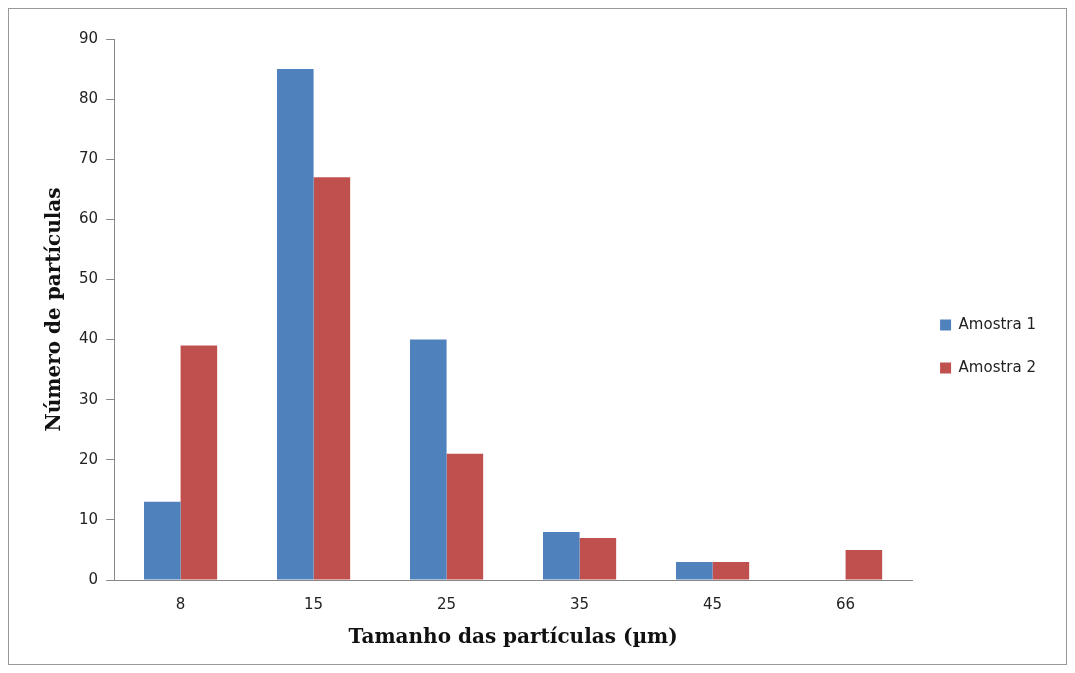  Describe the element at coordinates (88, 398) in the screenshot. I see `y-tick-label: 30` at that location.